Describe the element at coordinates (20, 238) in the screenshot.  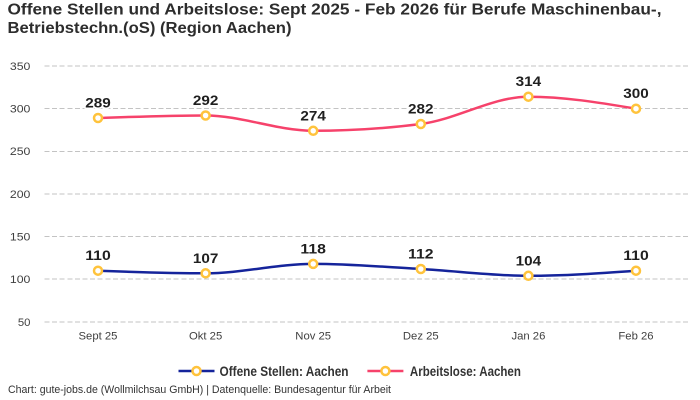
I see `svg-text: 150` at that location.